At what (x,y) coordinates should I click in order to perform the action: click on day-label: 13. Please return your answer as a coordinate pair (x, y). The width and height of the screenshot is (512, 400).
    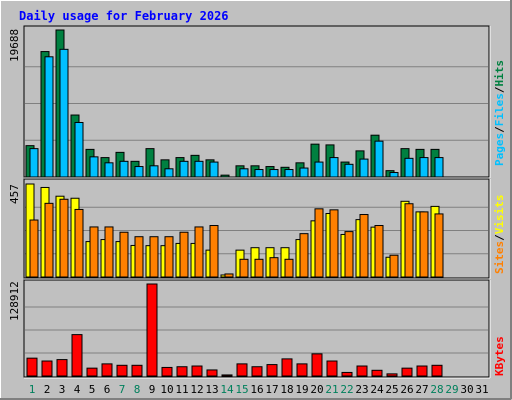
    Looking at the image, I should click on (211, 389).